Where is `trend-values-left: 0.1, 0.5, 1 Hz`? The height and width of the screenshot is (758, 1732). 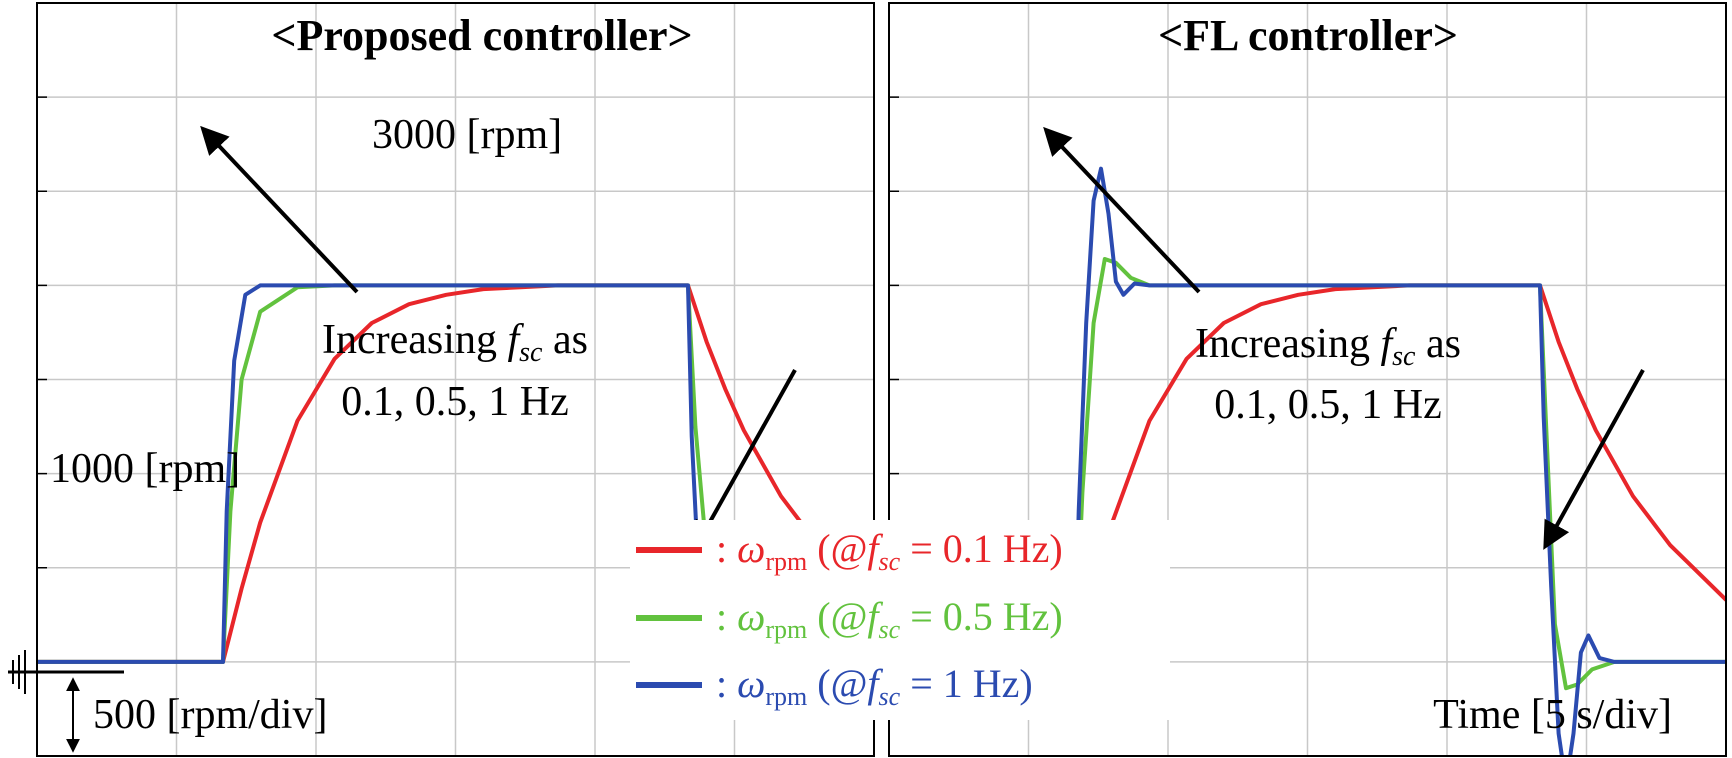
trend-values-left: 0.1, 0.5, 1 Hz is located at coordinates (454, 402).